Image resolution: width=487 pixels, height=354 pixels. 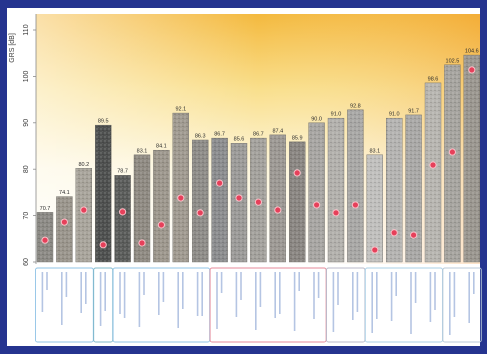 What do you see at coordinates (180, 110) in the screenshot?
I see `bar-value-label: 92.1` at bounding box center [180, 110].